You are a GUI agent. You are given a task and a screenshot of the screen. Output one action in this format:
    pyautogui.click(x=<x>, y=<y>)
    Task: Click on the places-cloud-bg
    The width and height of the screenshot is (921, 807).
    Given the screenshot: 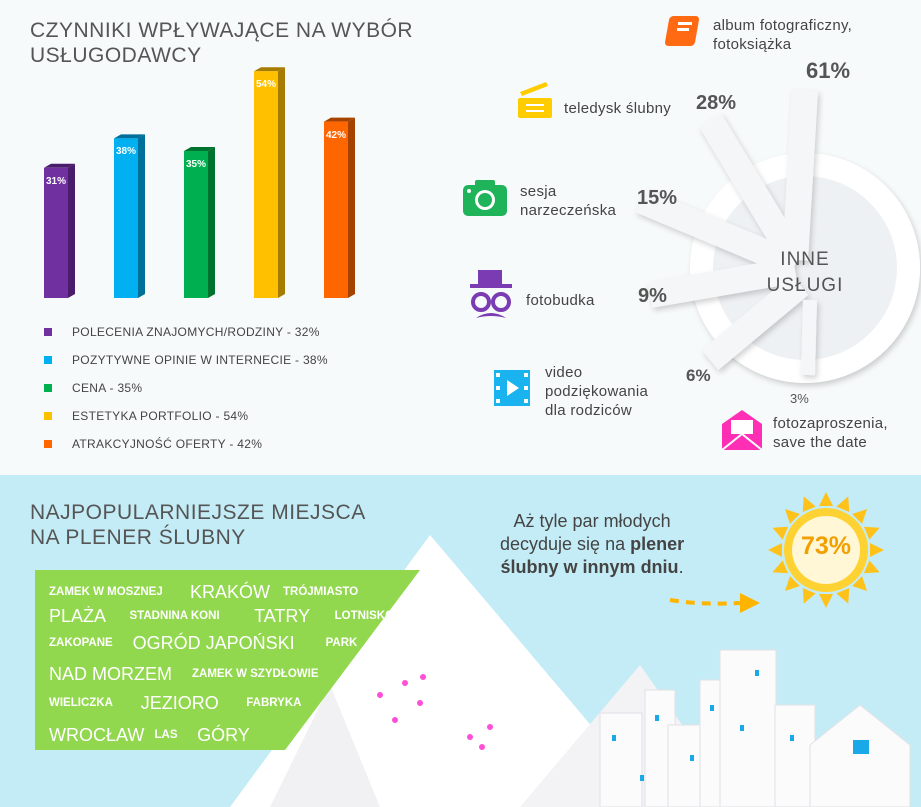 What is the action you would take?
    pyautogui.click(x=227, y=660)
    